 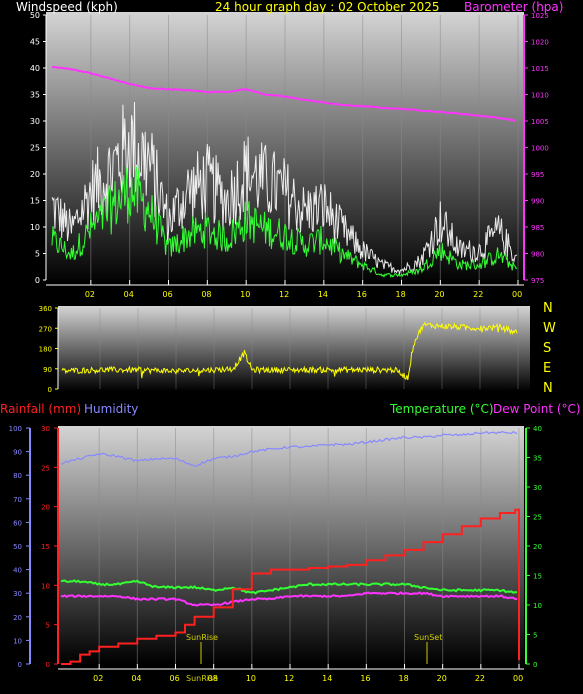 What do you see at coordinates (17, 571) in the screenshot?
I see `humidity-y-tick-label: 40` at bounding box center [17, 571].